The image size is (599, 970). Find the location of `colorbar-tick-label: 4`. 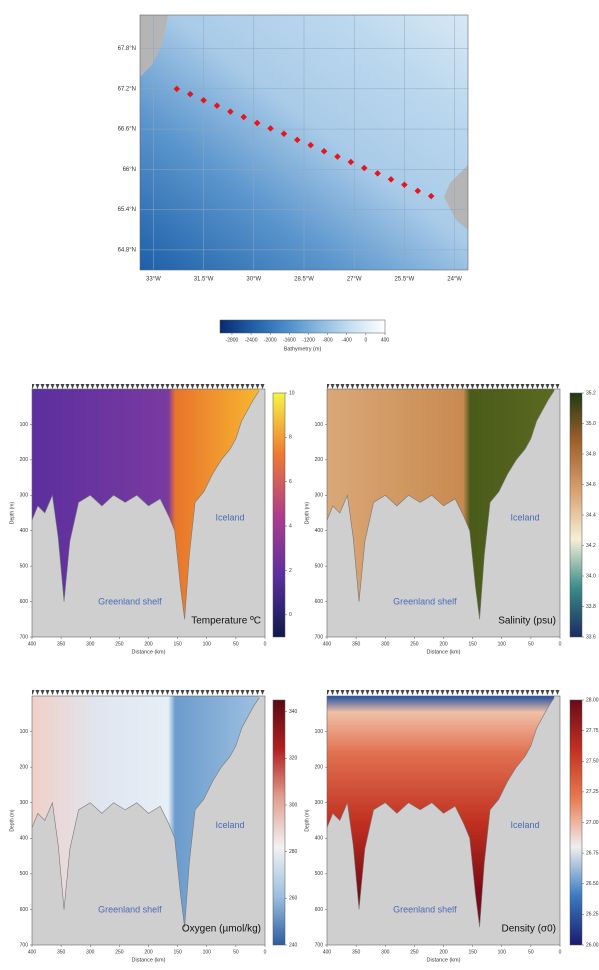

colorbar-tick-label: 4 is located at coordinates (290, 526).